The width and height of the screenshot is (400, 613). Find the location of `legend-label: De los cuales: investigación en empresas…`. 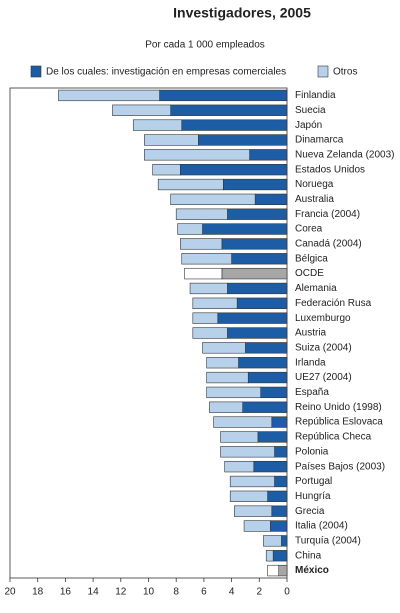

legend-label: De los cuales: investigación en empresas… is located at coordinates (166, 72).